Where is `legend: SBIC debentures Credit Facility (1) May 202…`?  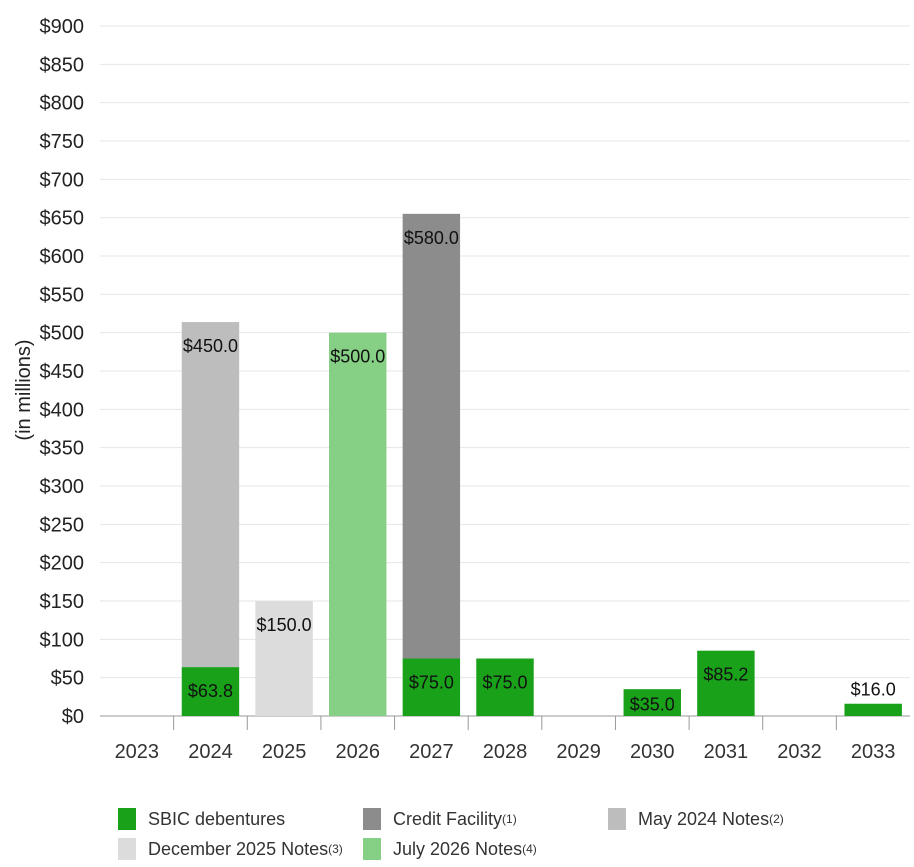
legend: SBIC debentures Credit Facility (1) May 202… is located at coordinates (513, 836).